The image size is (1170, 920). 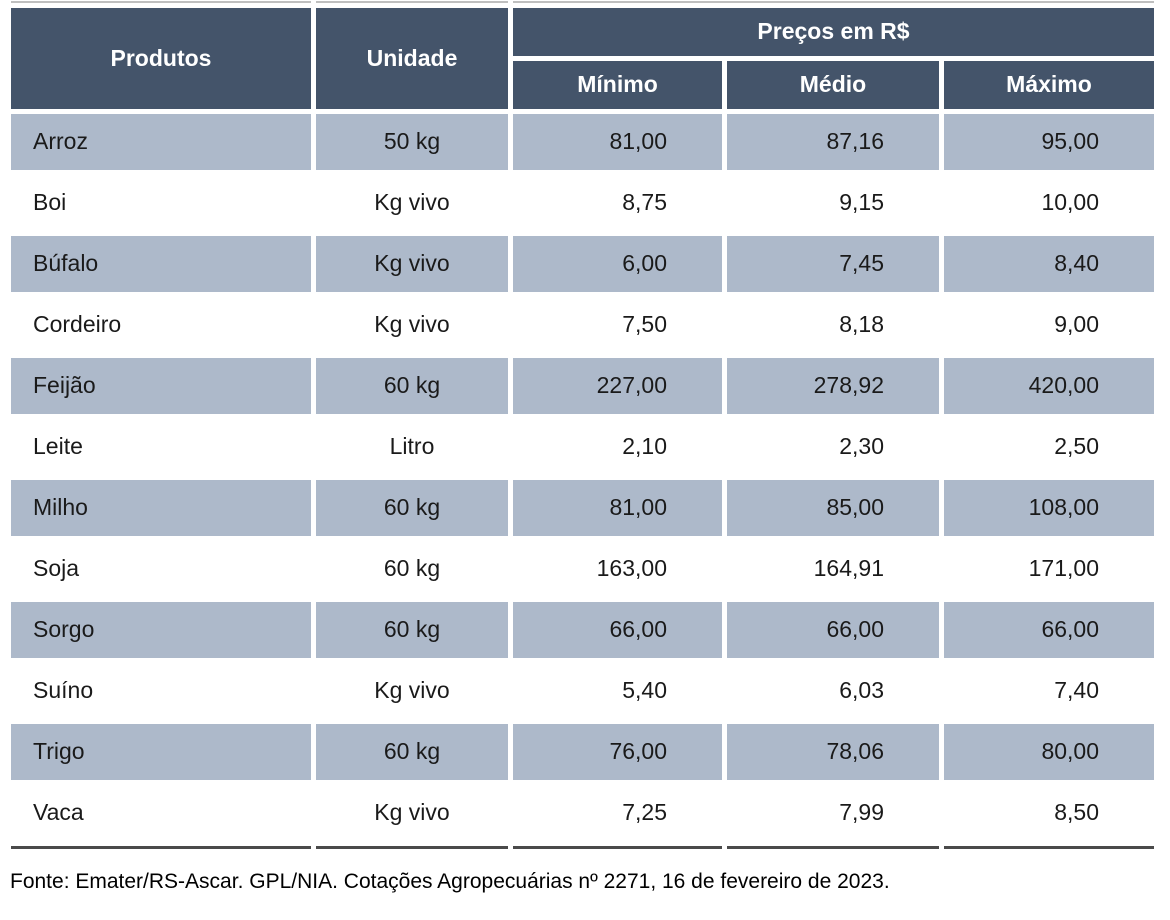 I want to click on cell-maximo: 95,00, so click(x=1049, y=142).